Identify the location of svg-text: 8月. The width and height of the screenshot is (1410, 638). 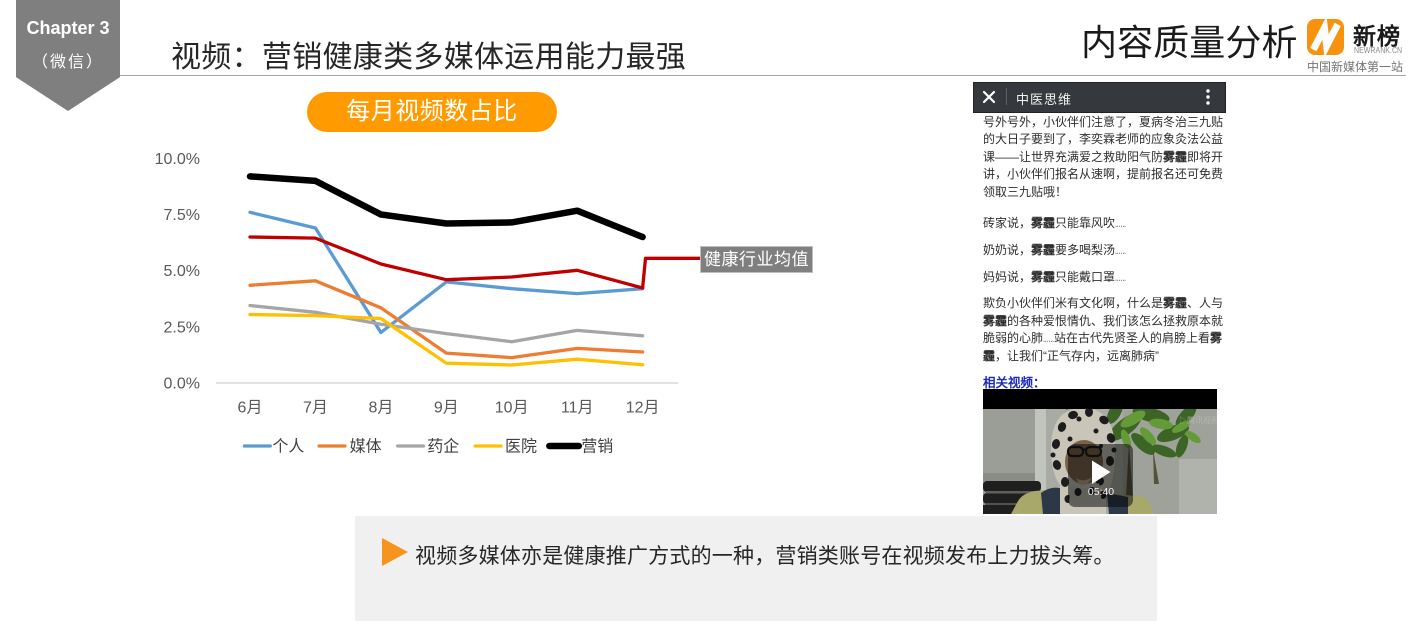
(380, 408).